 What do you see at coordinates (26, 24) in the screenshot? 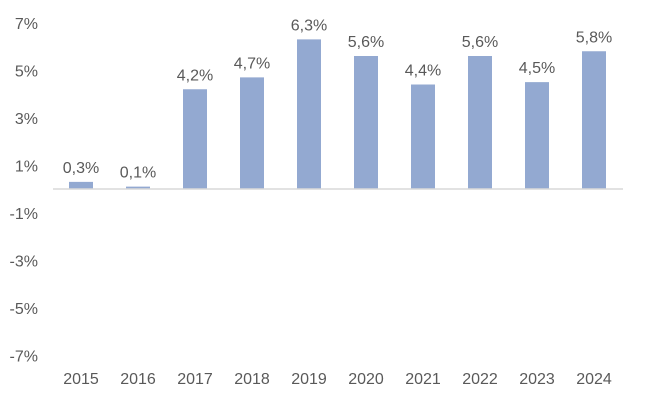
I see `y-tick-label: 7%` at bounding box center [26, 24].